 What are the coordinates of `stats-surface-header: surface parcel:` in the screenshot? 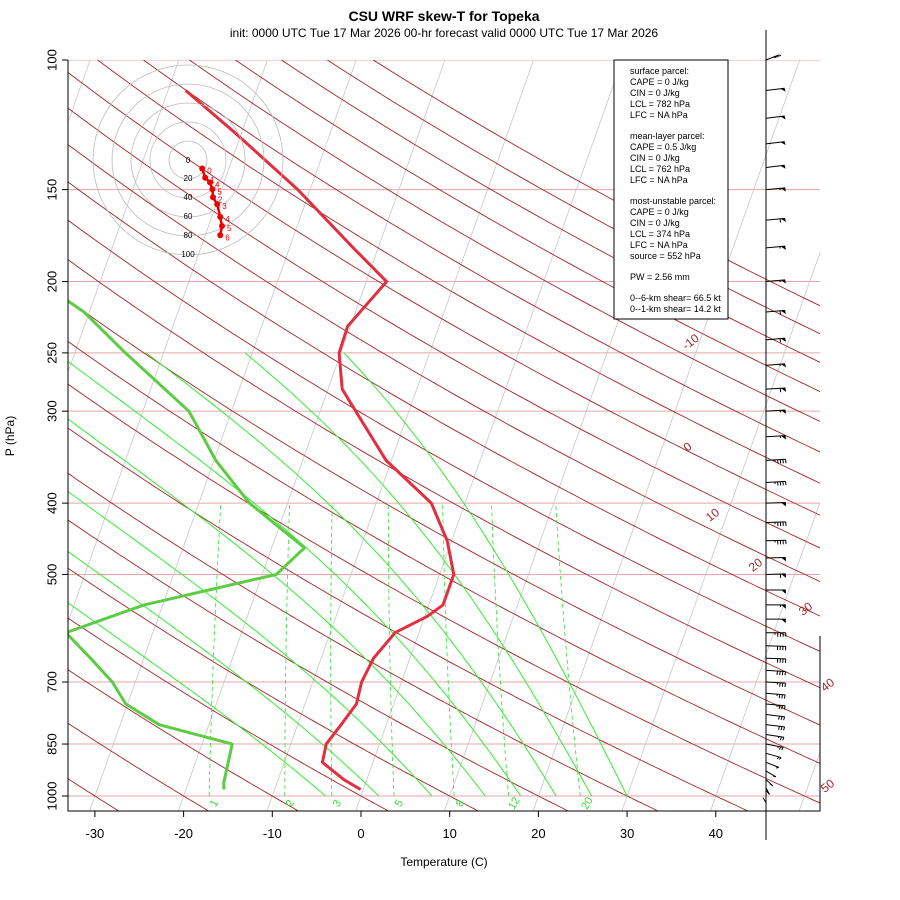 It's located at (659, 71).